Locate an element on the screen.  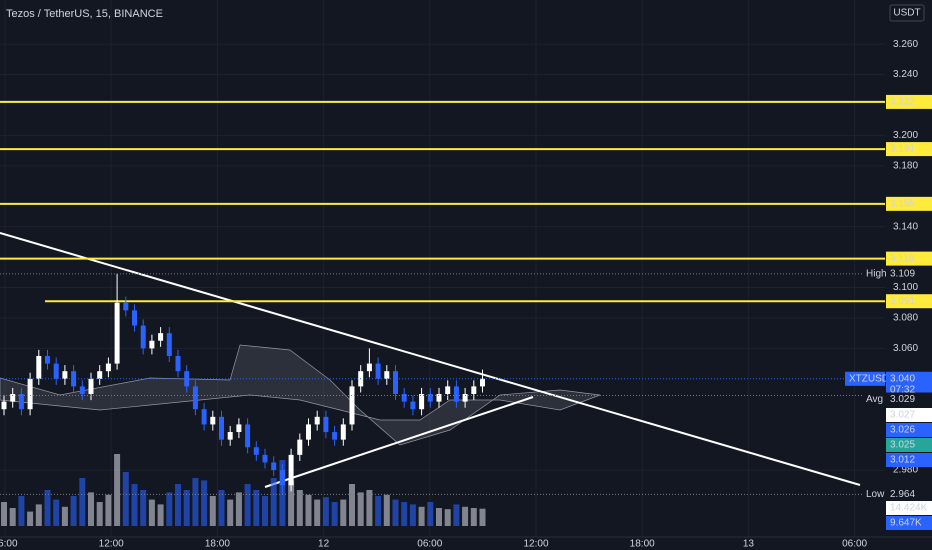
x-tick-label: 12 is located at coordinates (324, 544).